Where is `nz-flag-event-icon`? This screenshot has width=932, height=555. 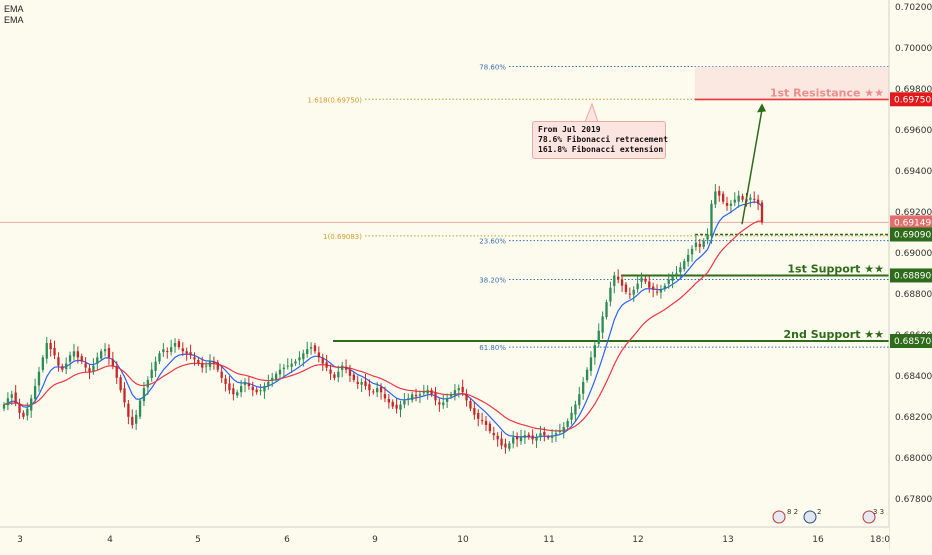
nz-flag-event-icon is located at coordinates (810, 517).